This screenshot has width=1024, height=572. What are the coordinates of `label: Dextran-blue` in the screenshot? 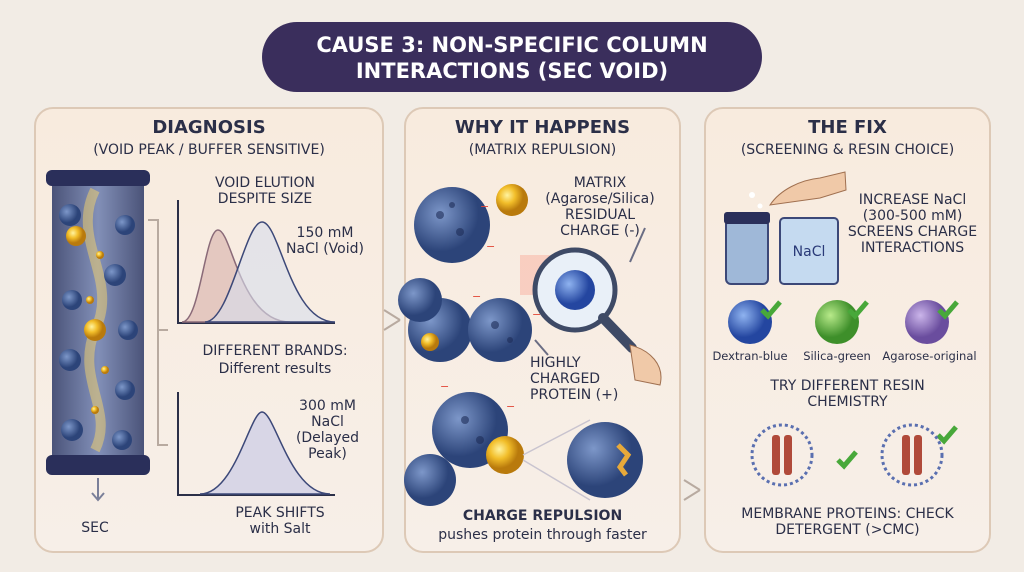 It's located at (750, 356).